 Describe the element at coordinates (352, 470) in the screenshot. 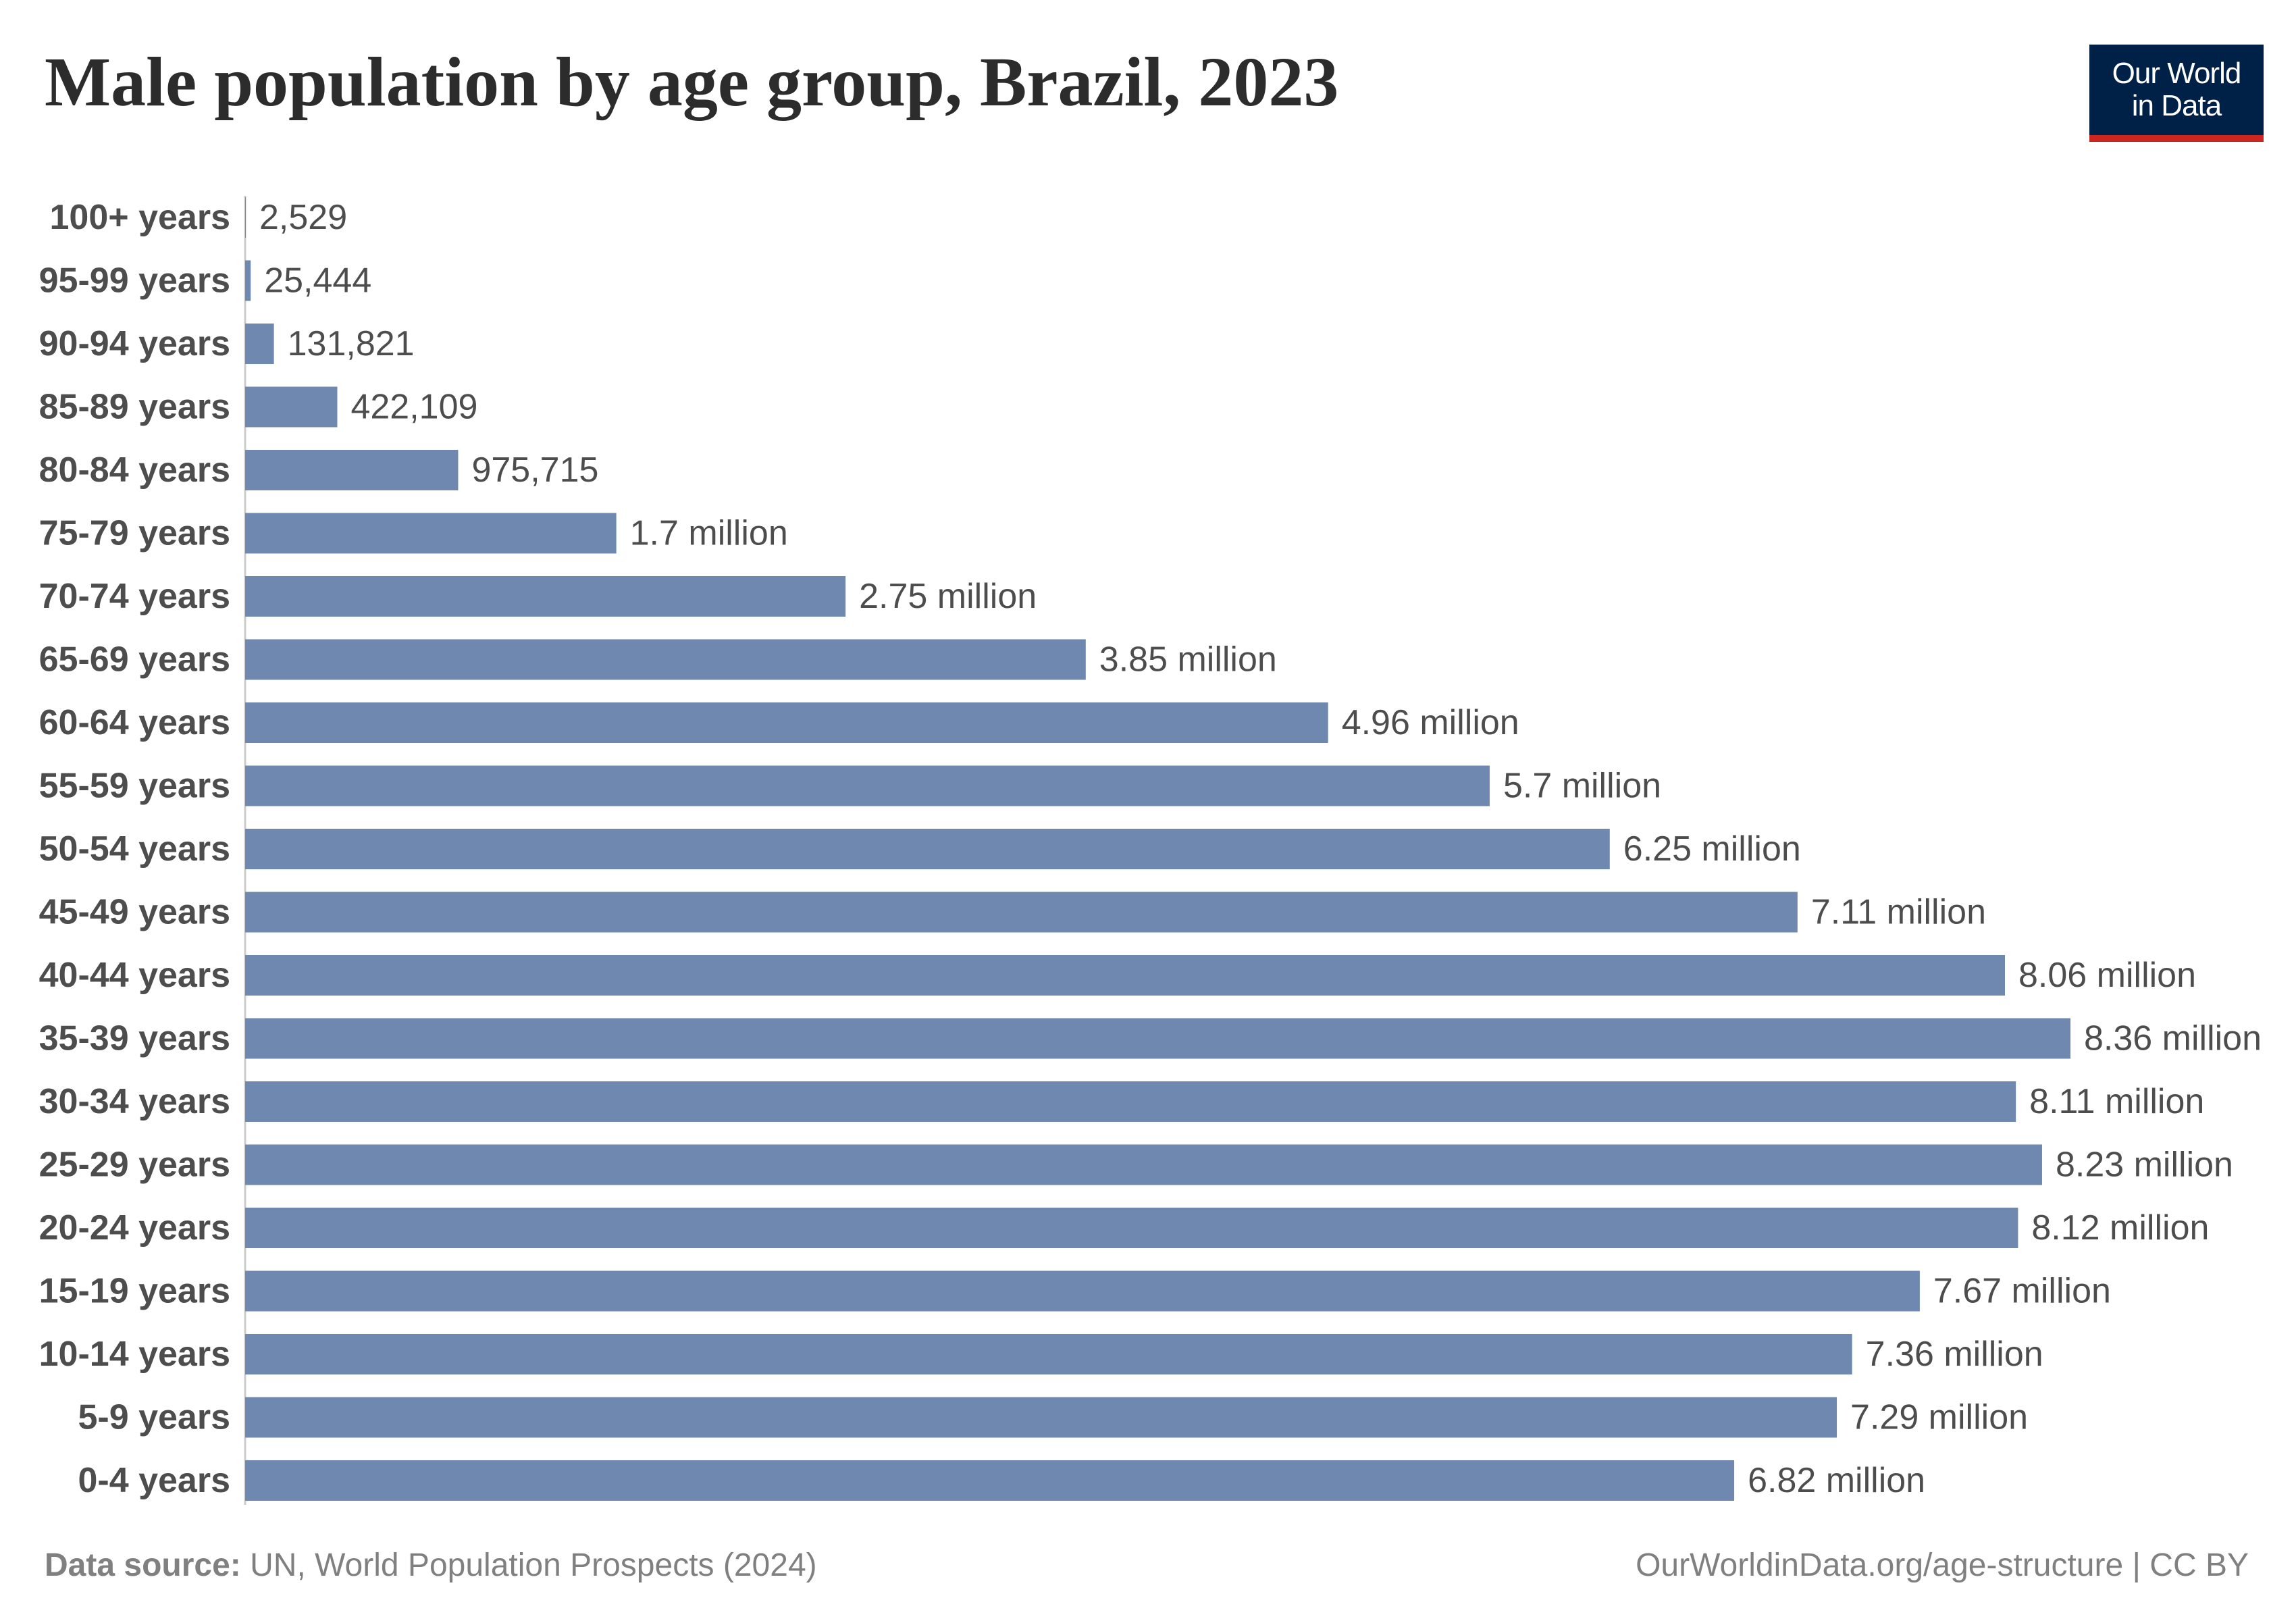

I see `bar-80-84-years` at that location.